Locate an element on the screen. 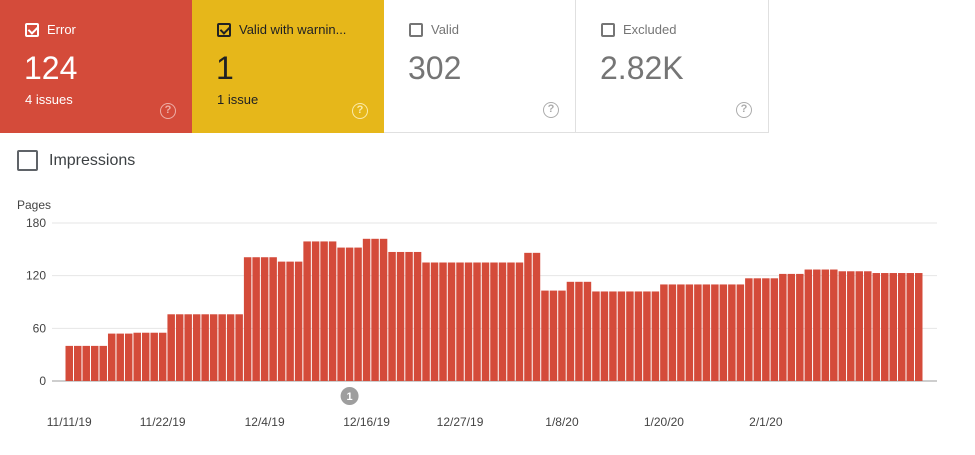 The width and height of the screenshot is (975, 455). valid-card: Valid 302 ? is located at coordinates (480, 66).